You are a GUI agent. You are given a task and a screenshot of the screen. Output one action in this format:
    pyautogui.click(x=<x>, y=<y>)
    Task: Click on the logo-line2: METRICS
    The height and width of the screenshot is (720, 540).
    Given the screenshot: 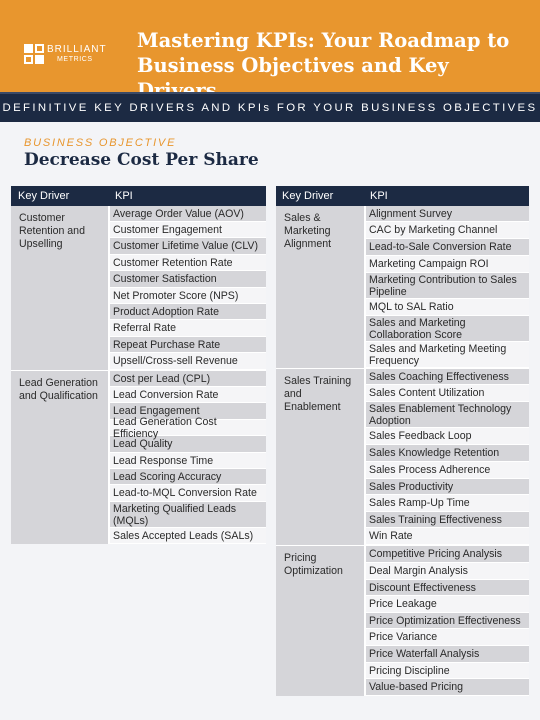 What is the action you would take?
    pyautogui.click(x=75, y=59)
    